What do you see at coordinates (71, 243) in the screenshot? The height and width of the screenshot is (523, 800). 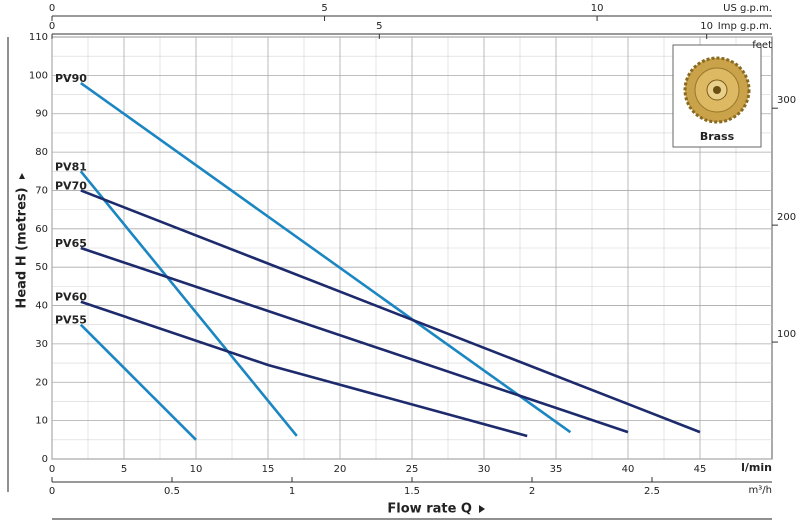 I see `series-label: PV65` at bounding box center [71, 243].